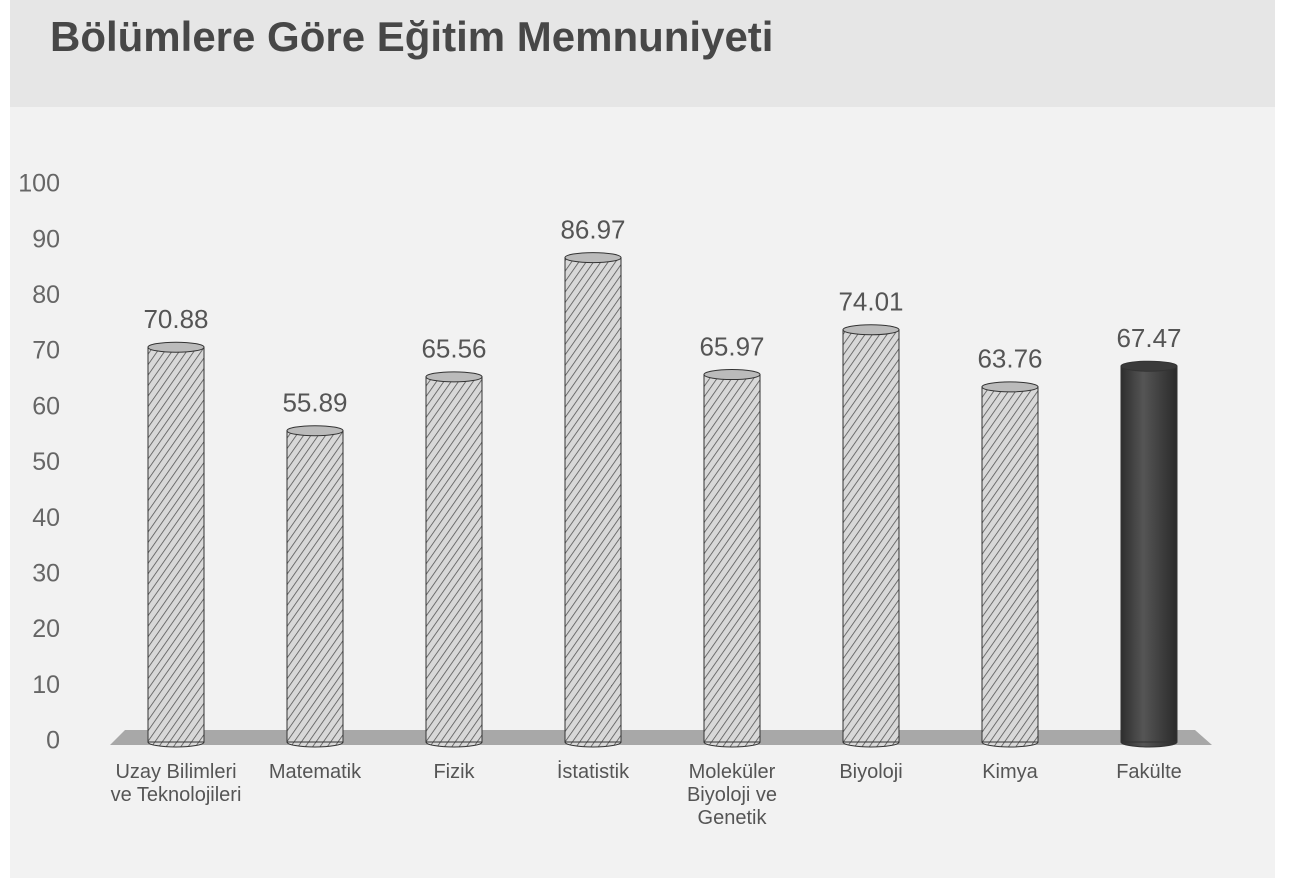 This screenshot has height=878, width=1290. What do you see at coordinates (315, 772) in the screenshot?
I see `x-tick-label: Matematik` at bounding box center [315, 772].